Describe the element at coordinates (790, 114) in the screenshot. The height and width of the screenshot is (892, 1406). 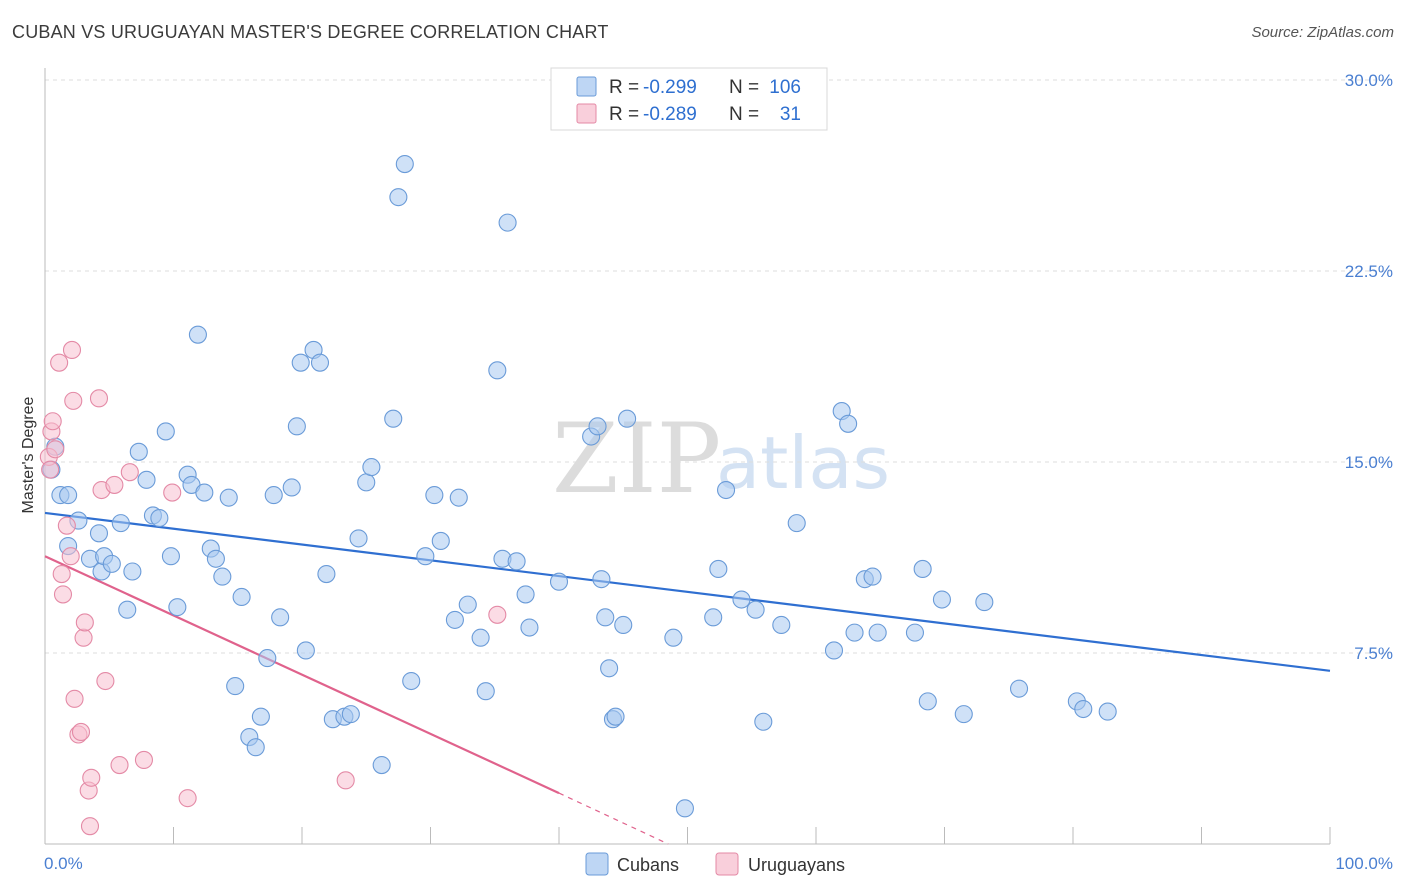
I see `stats-legend-n-value-uruguayans: 31` at that location.